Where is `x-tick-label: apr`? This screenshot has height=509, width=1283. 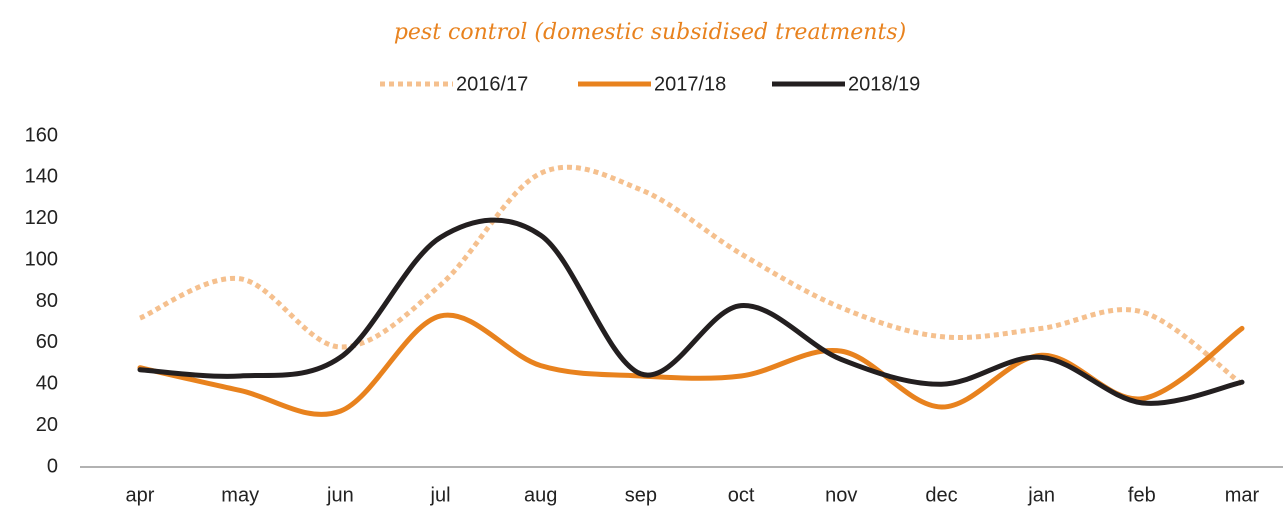
x-tick-label: apr is located at coordinates (140, 495).